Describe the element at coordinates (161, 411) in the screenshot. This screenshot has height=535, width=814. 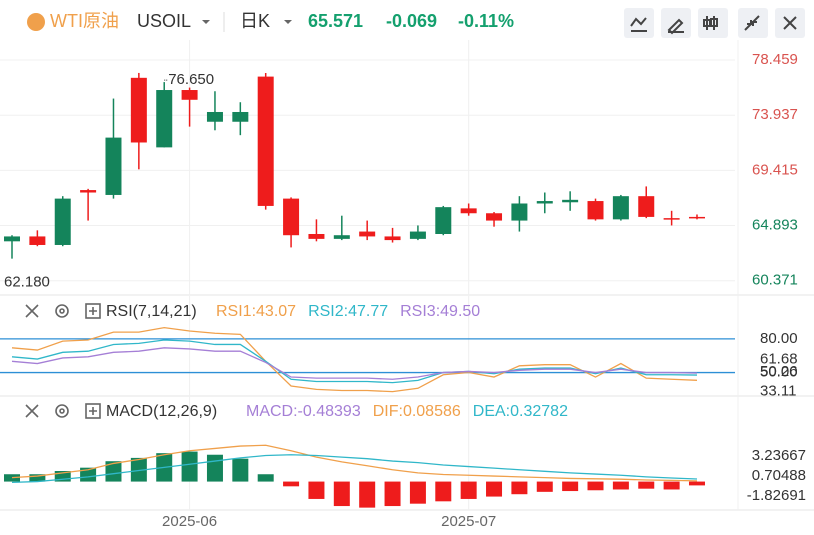
I see `indicator-title: MACD(12,26,9)` at that location.